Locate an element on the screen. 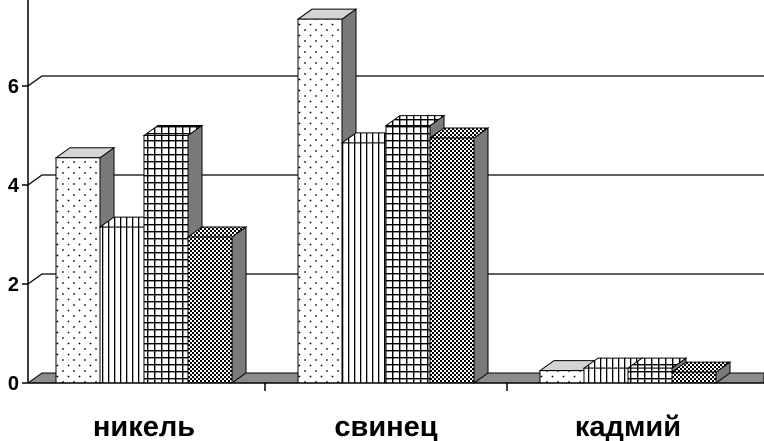 The height and width of the screenshot is (441, 764). bar-никель-4 is located at coordinates (217, 305).